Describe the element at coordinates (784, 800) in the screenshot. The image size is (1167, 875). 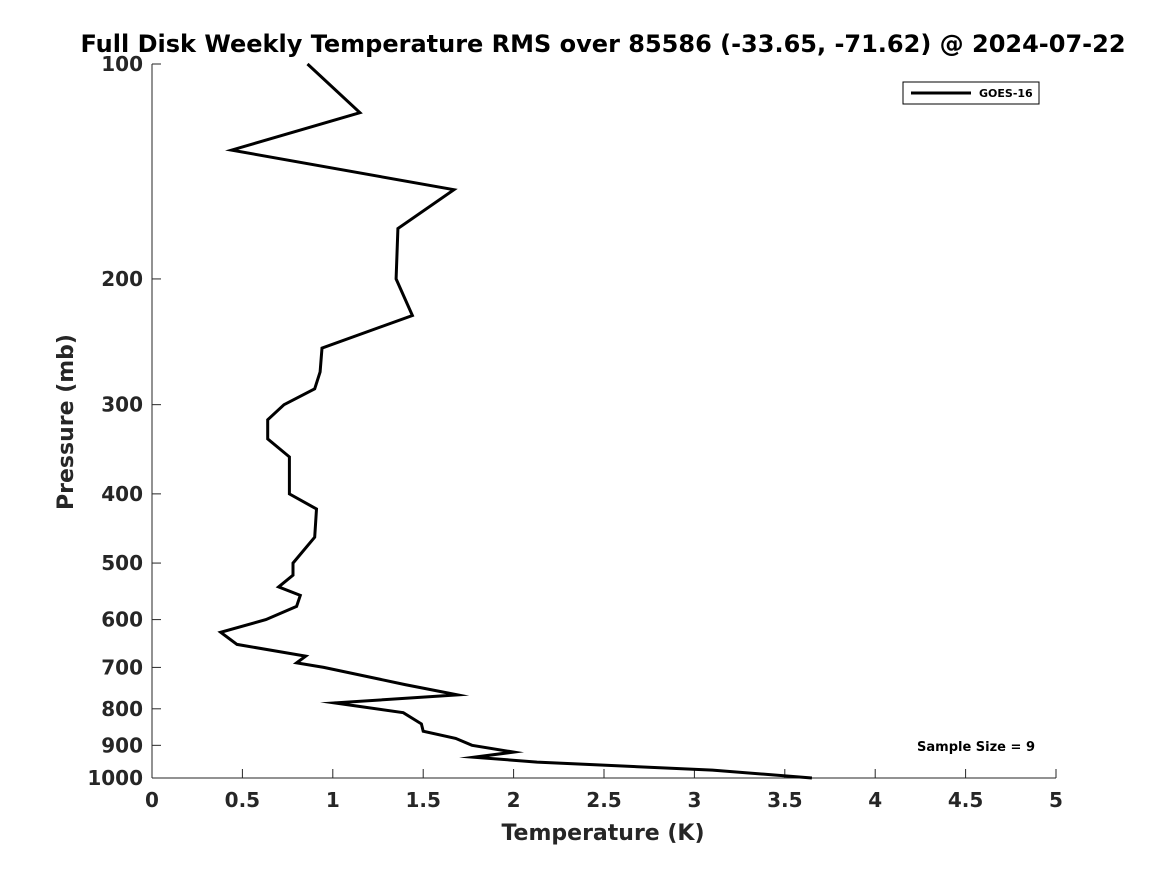
I see `x-tick-label: 3.5` at that location.